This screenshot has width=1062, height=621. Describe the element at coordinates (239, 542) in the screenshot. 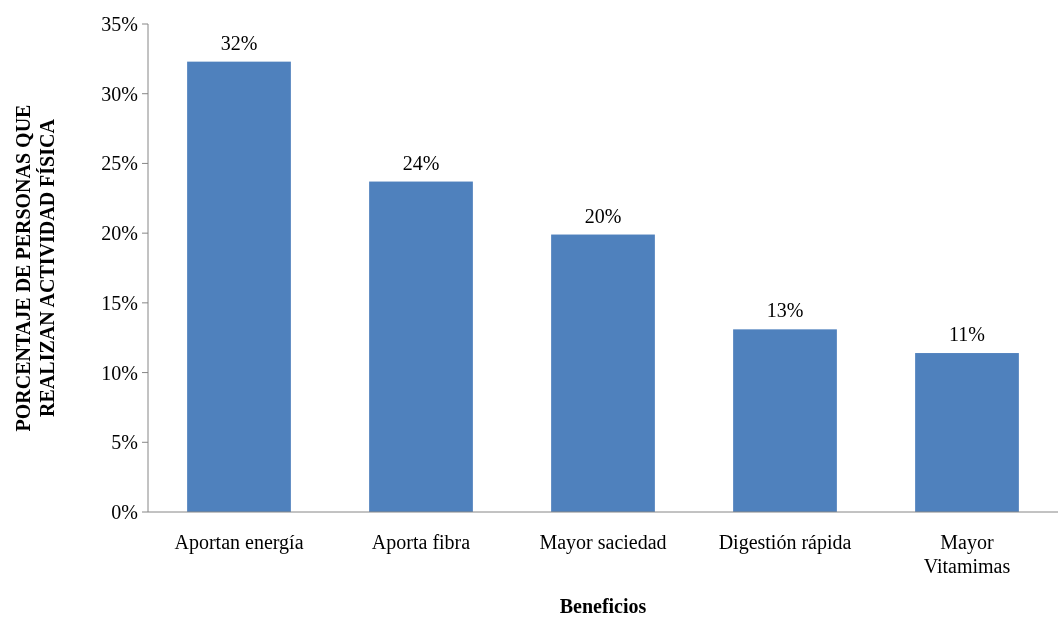

I see `x-tick-label: Aportan energía` at that location.